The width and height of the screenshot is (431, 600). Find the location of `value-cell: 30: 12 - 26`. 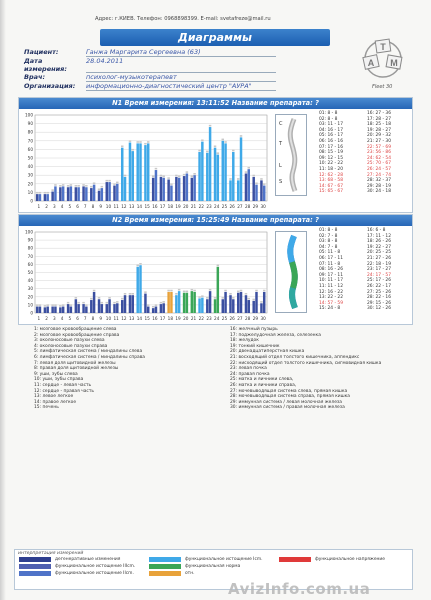

value-cell: 30: 12 - 26 is located at coordinates (379, 309).